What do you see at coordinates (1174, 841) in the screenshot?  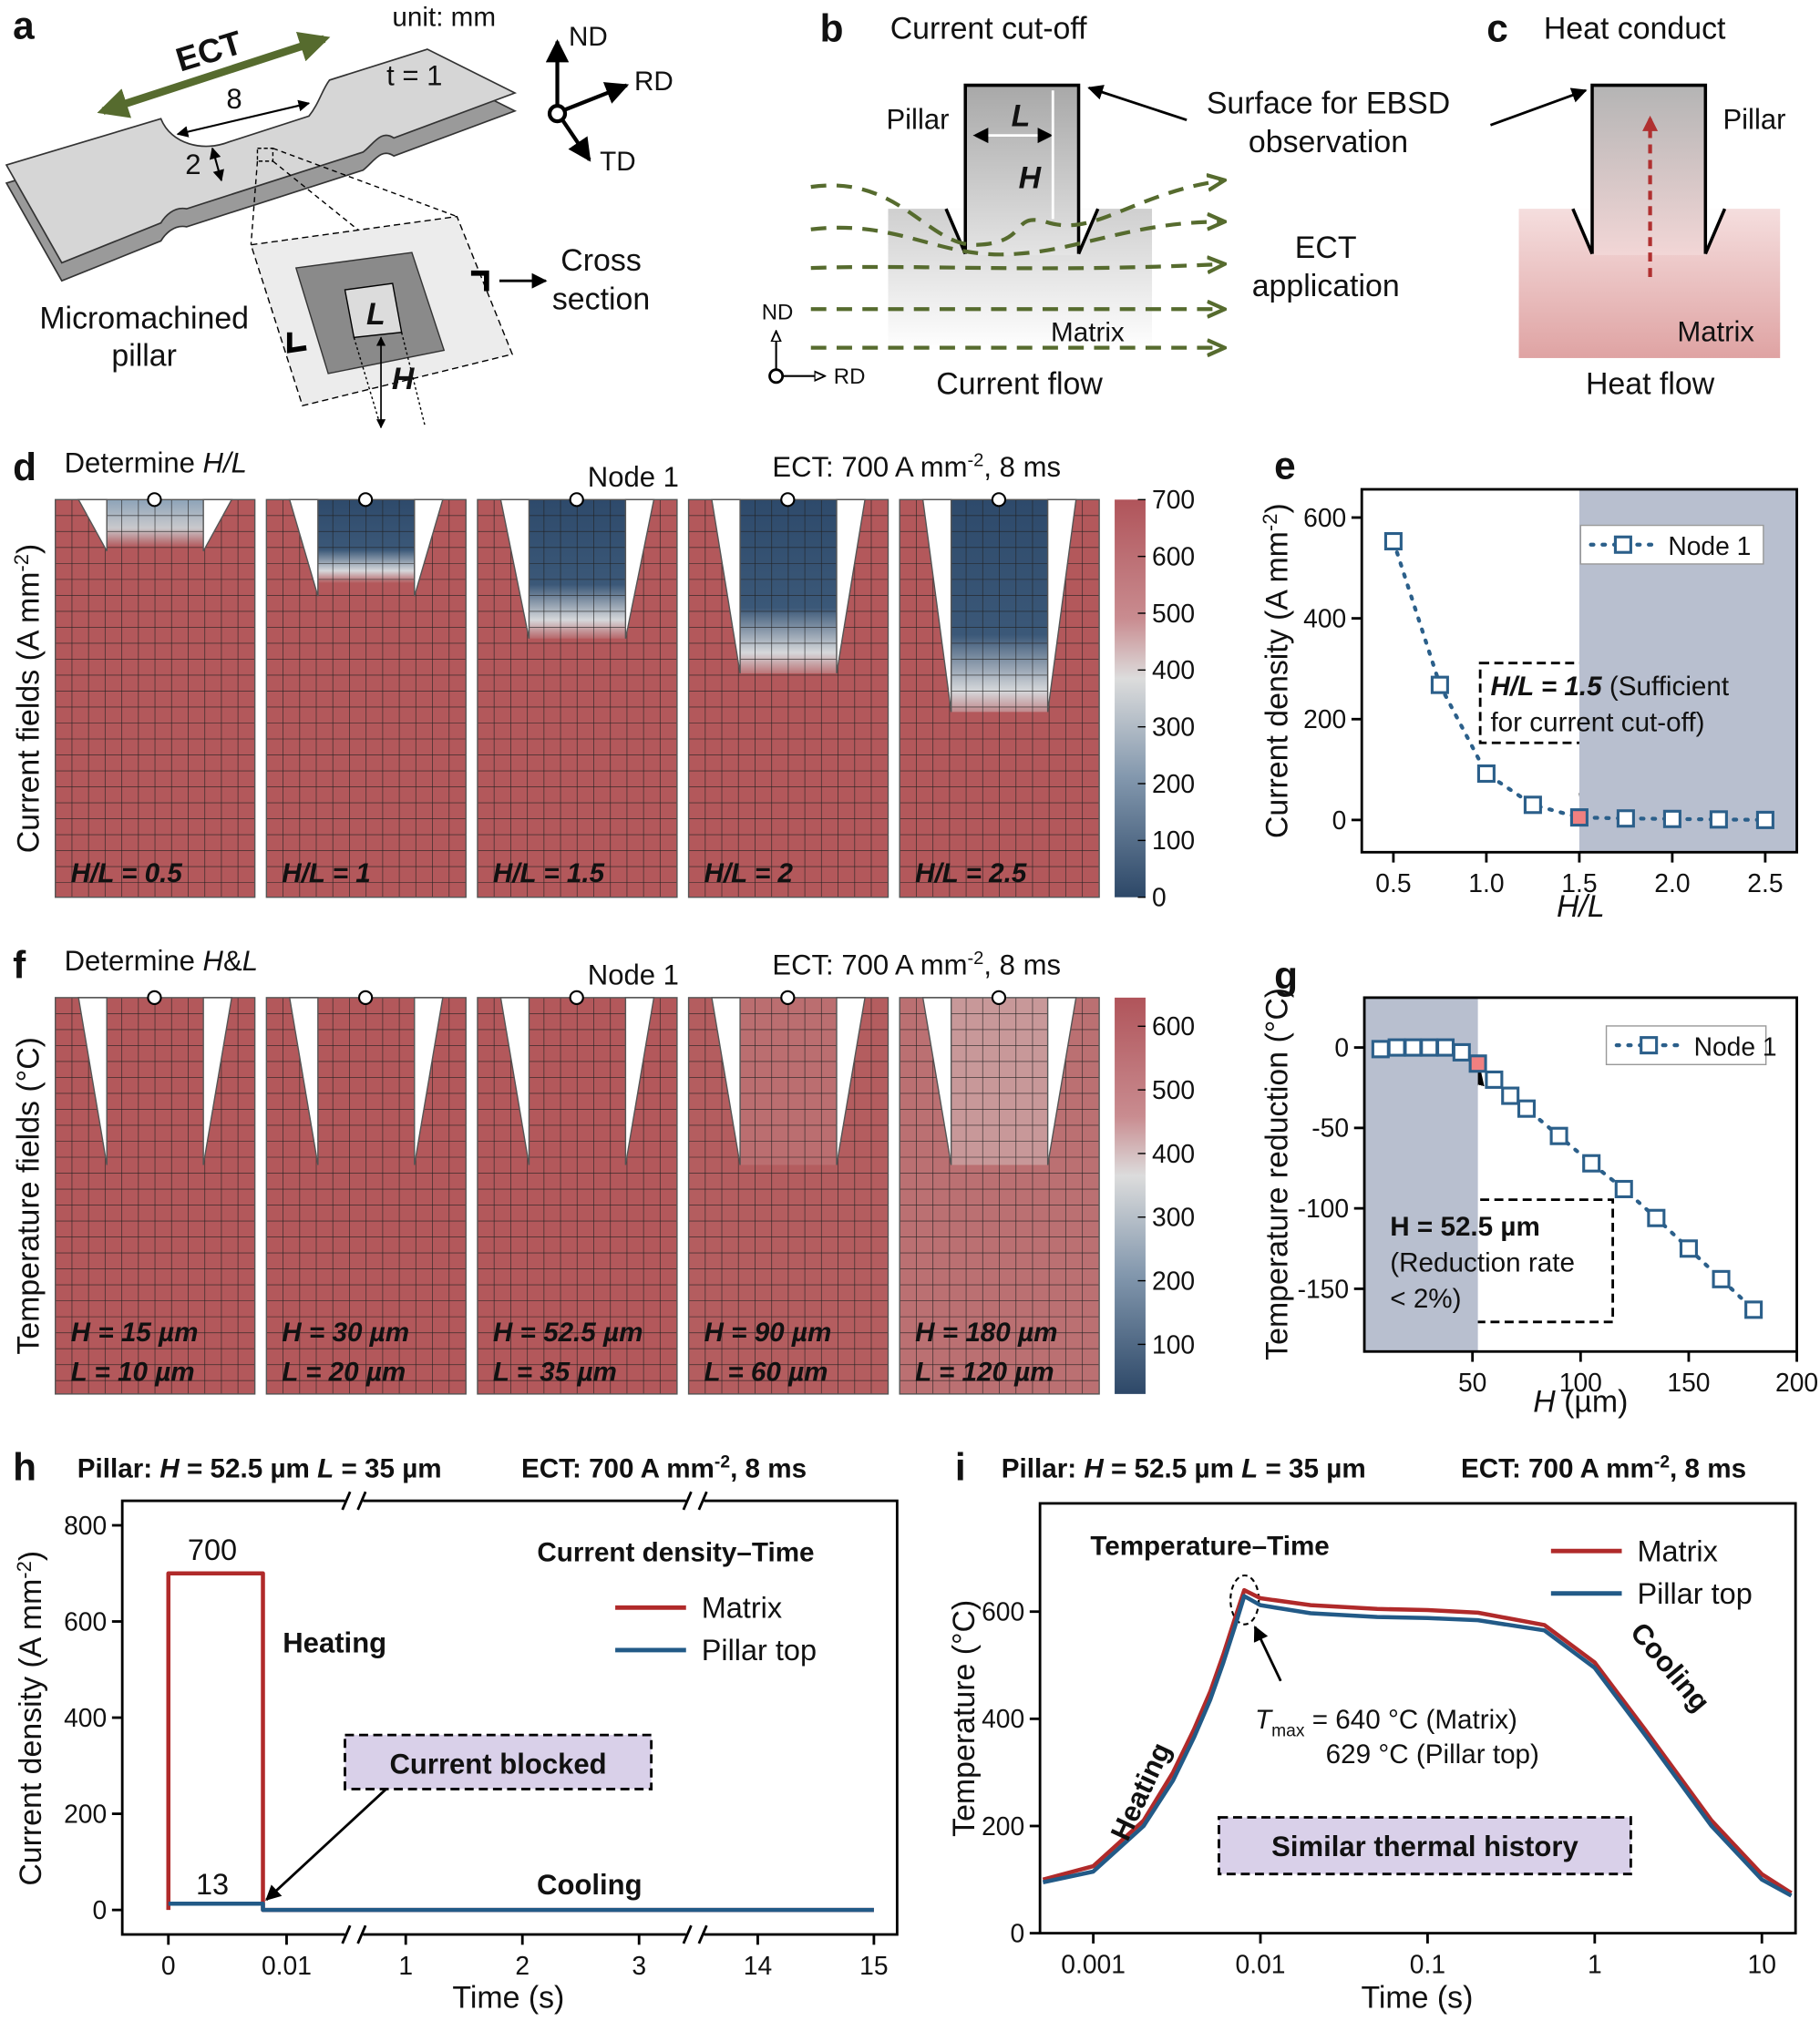 I see `colorbar-tick-label: 100` at bounding box center [1174, 841].